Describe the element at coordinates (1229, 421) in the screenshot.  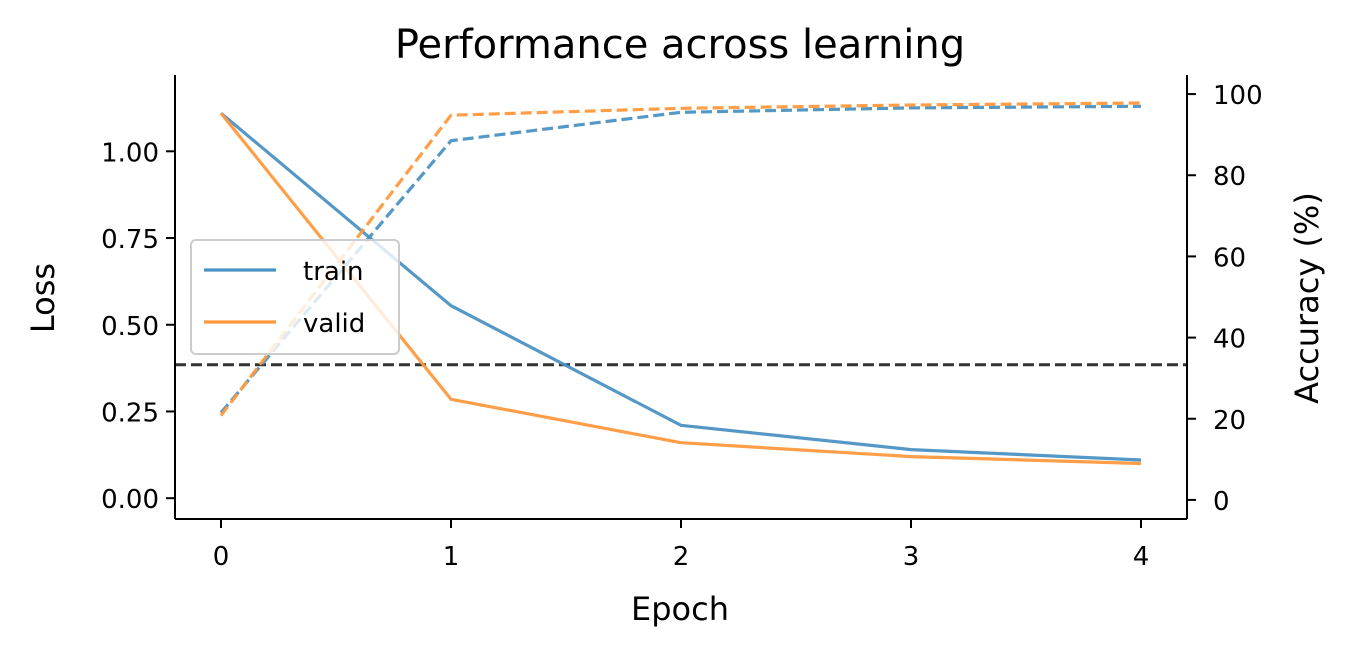
I see `y-tick-label-right: 20` at that location.